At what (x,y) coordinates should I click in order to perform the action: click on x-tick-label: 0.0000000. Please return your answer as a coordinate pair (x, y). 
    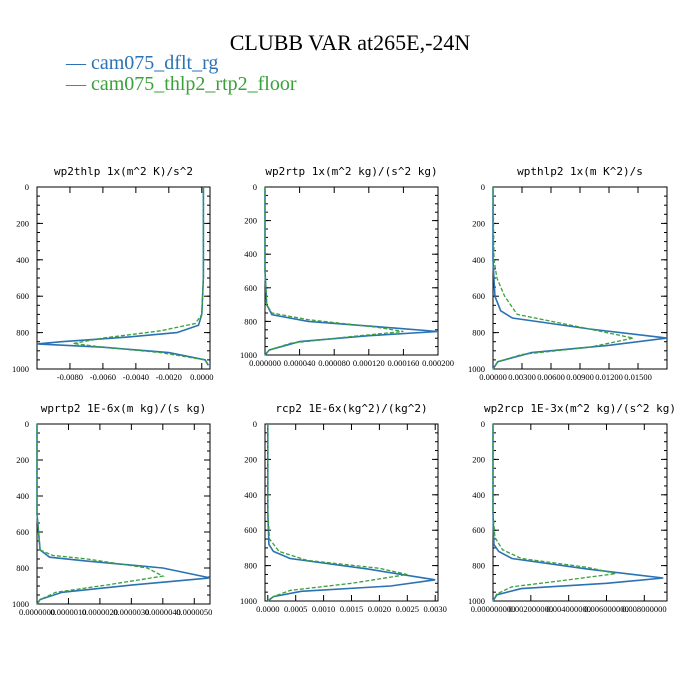
    Looking at the image, I should click on (37, 612).